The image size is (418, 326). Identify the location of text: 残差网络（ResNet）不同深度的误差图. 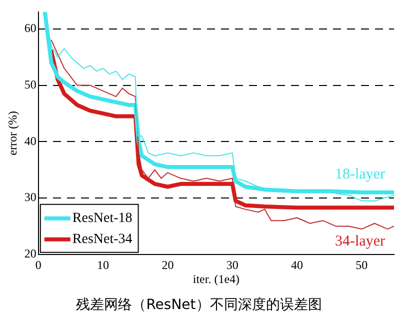
(199, 305).